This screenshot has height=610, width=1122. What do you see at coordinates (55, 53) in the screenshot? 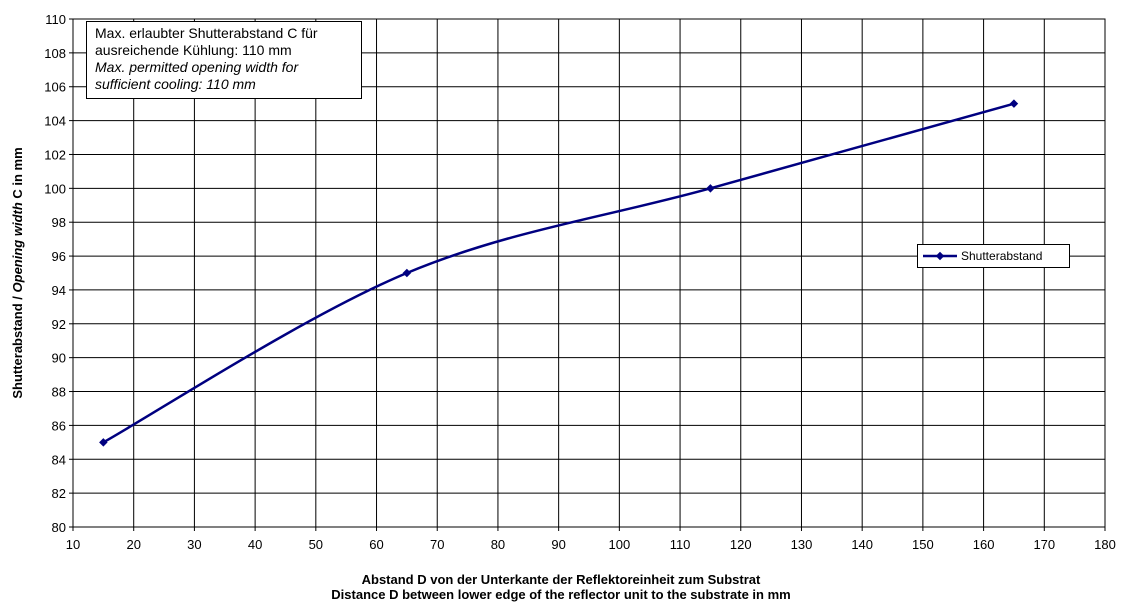
I see `y-tick-label: 108` at bounding box center [55, 53].